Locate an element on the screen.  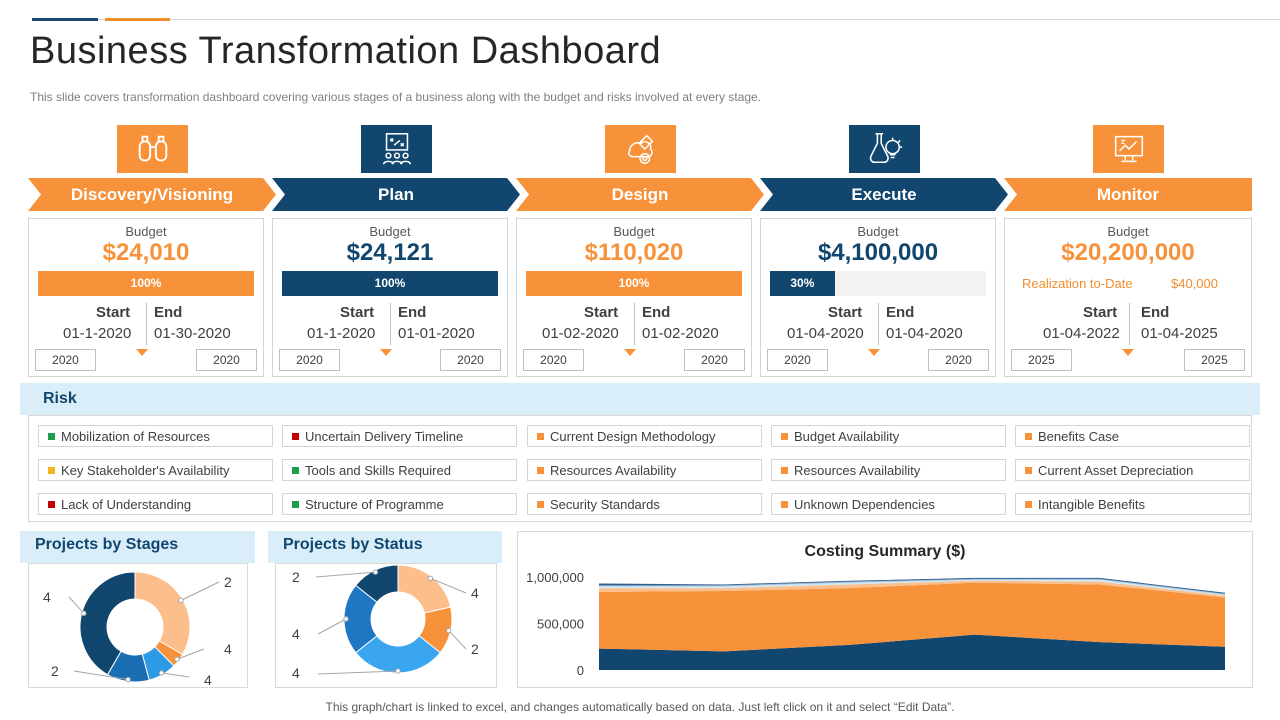
header-accent-orange is located at coordinates (137, 19).